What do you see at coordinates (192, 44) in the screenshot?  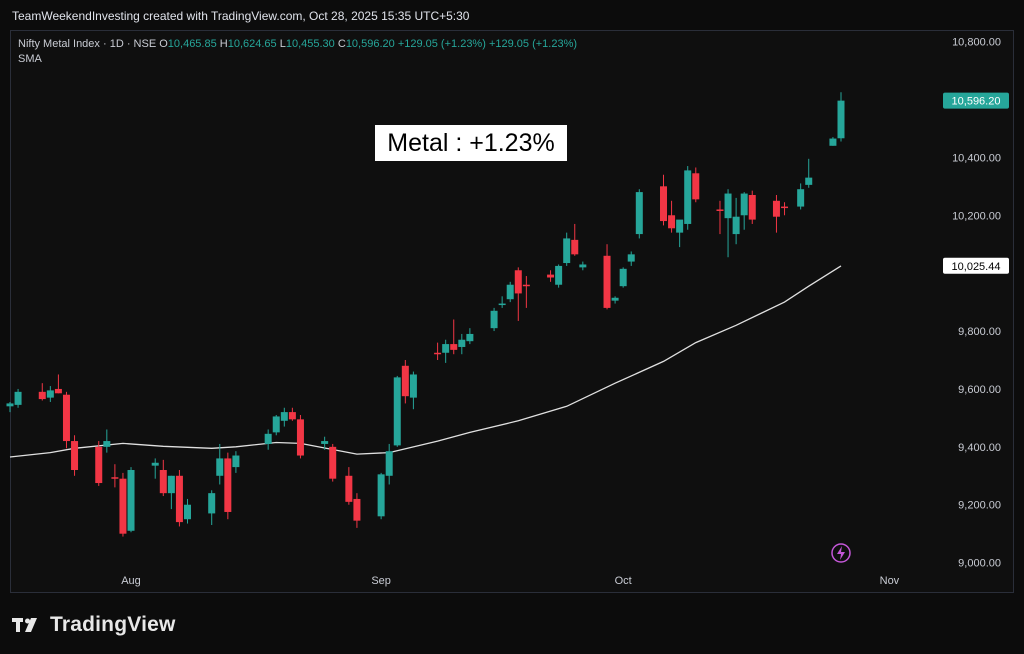 I see `open-value: 10,465.85` at bounding box center [192, 44].